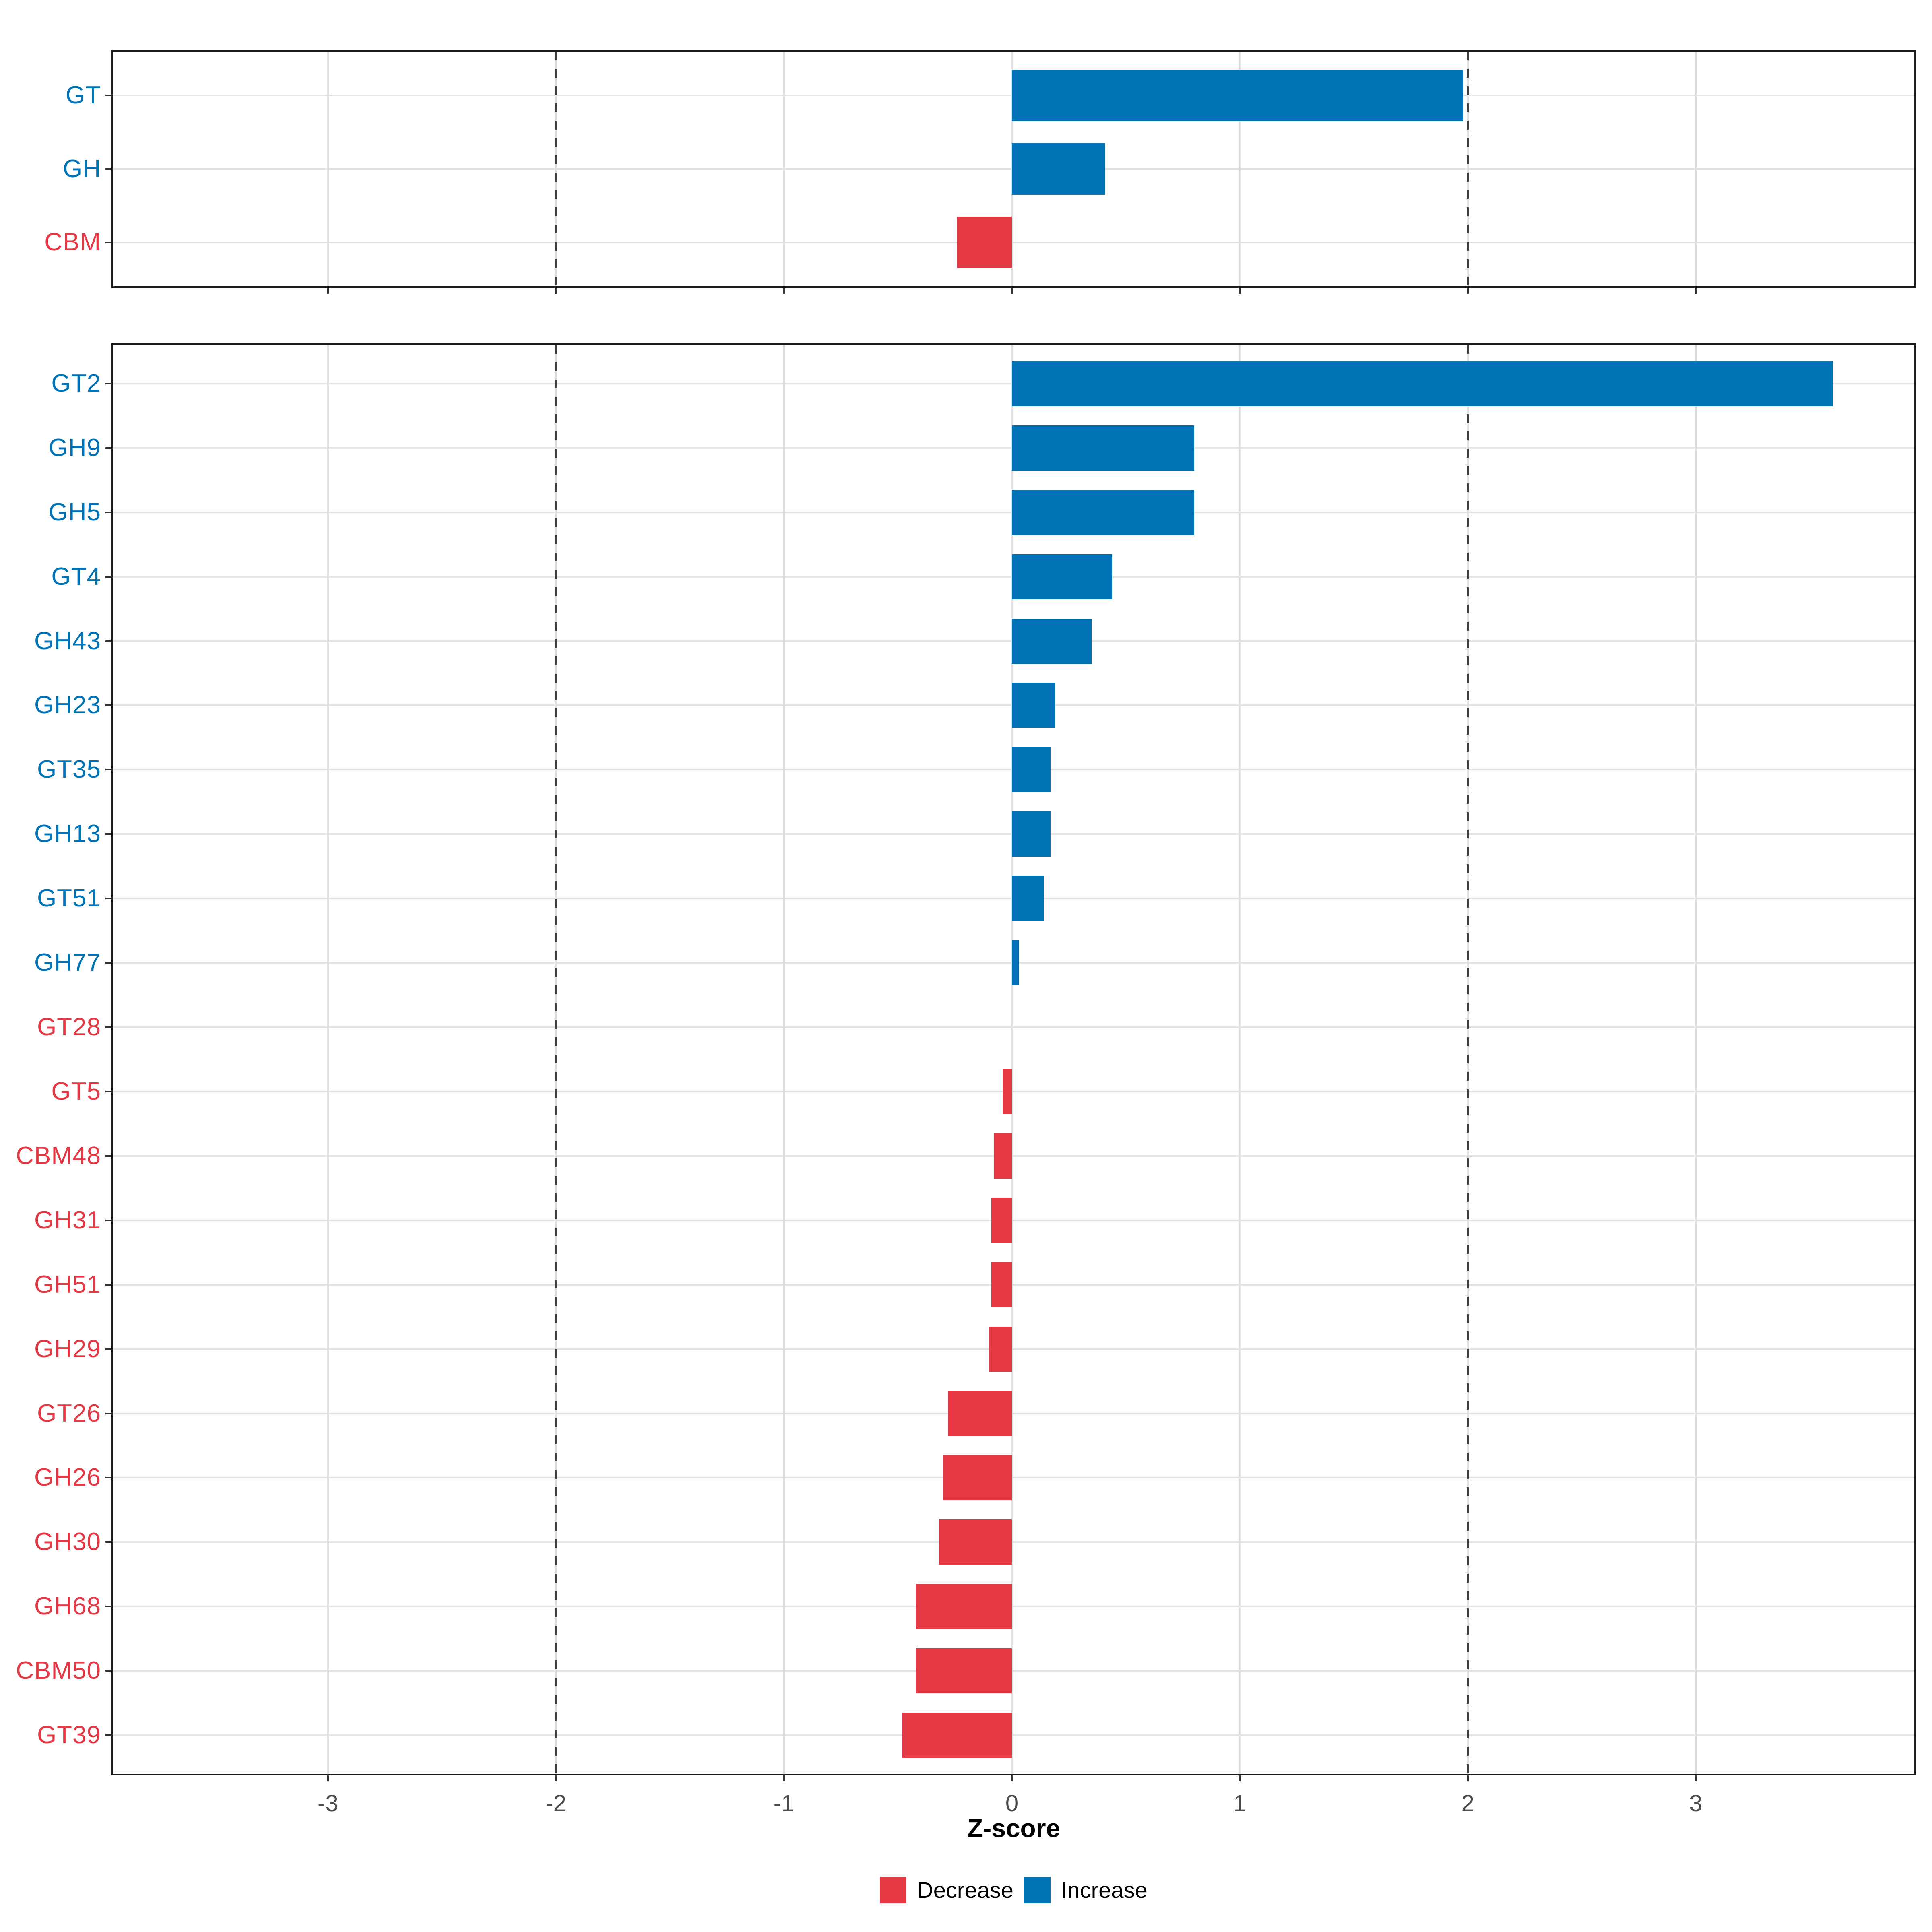 Image resolution: width=1932 pixels, height=1932 pixels. What do you see at coordinates (1062, 576) in the screenshot?
I see `bar-GT4` at bounding box center [1062, 576].